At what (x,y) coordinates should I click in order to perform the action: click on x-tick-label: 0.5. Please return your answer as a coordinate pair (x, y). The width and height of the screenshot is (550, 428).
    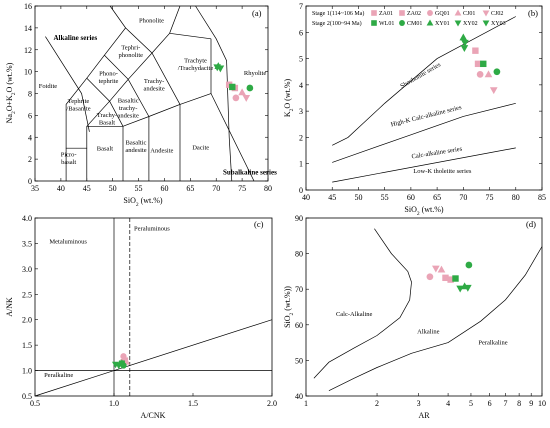
    Looking at the image, I should click on (35, 403).